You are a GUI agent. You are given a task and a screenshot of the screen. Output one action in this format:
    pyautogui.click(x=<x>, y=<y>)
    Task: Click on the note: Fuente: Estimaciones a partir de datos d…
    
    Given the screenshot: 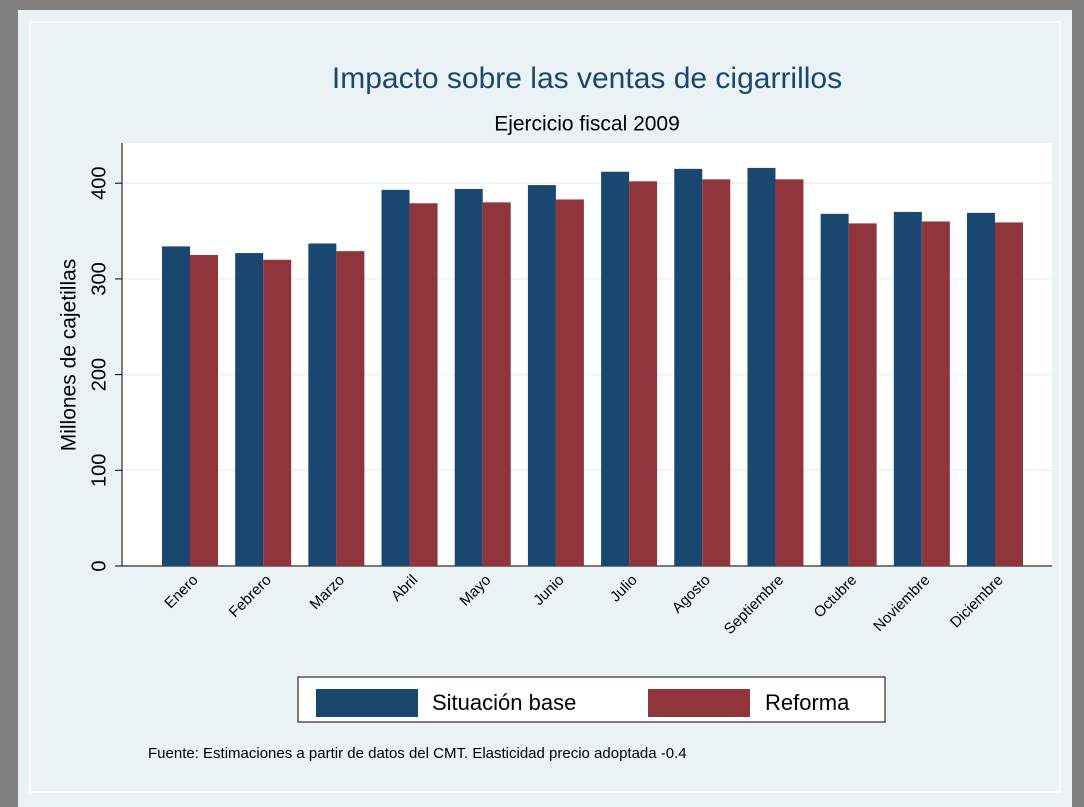 What is the action you would take?
    pyautogui.click(x=417, y=753)
    